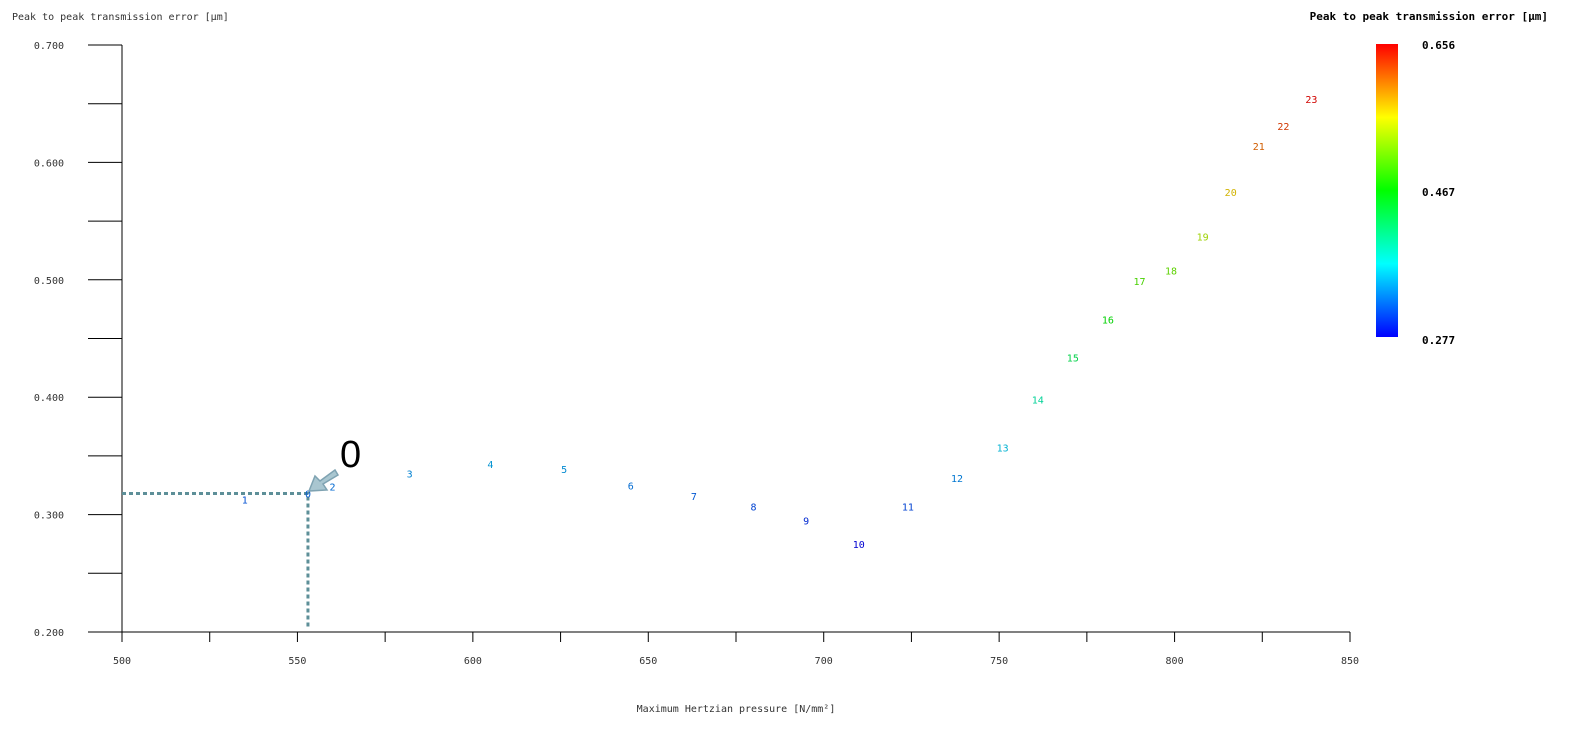 The width and height of the screenshot is (1595, 744). What do you see at coordinates (122, 661) in the screenshot?
I see `x-tick-label: 500` at bounding box center [122, 661].